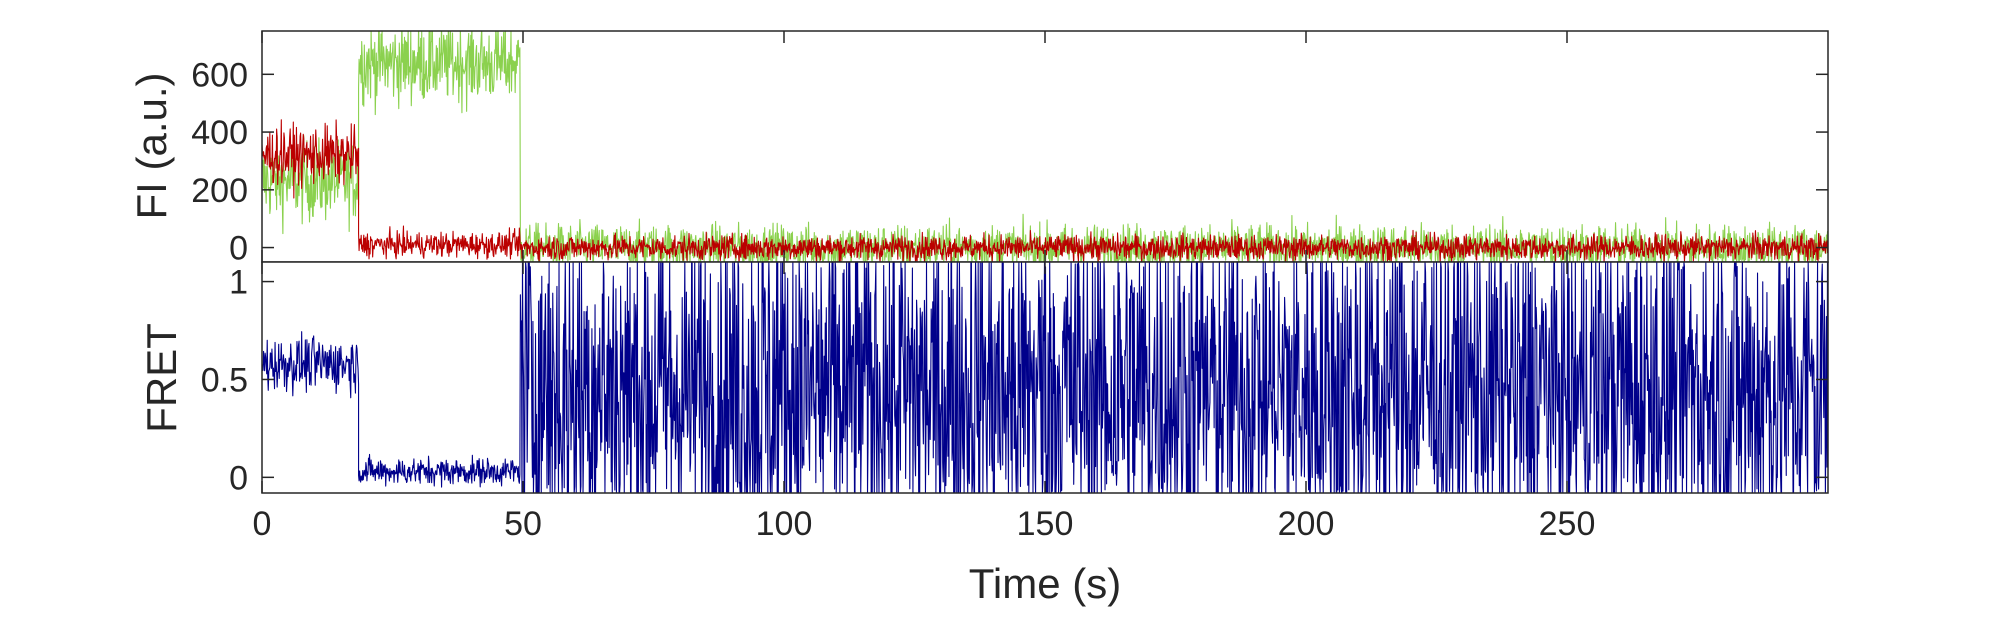 Image resolution: width=2005 pixels, height=625 pixels. Describe the element at coordinates (1045, 583) in the screenshot. I see `time-x-axis-title: Time (s)` at that location.